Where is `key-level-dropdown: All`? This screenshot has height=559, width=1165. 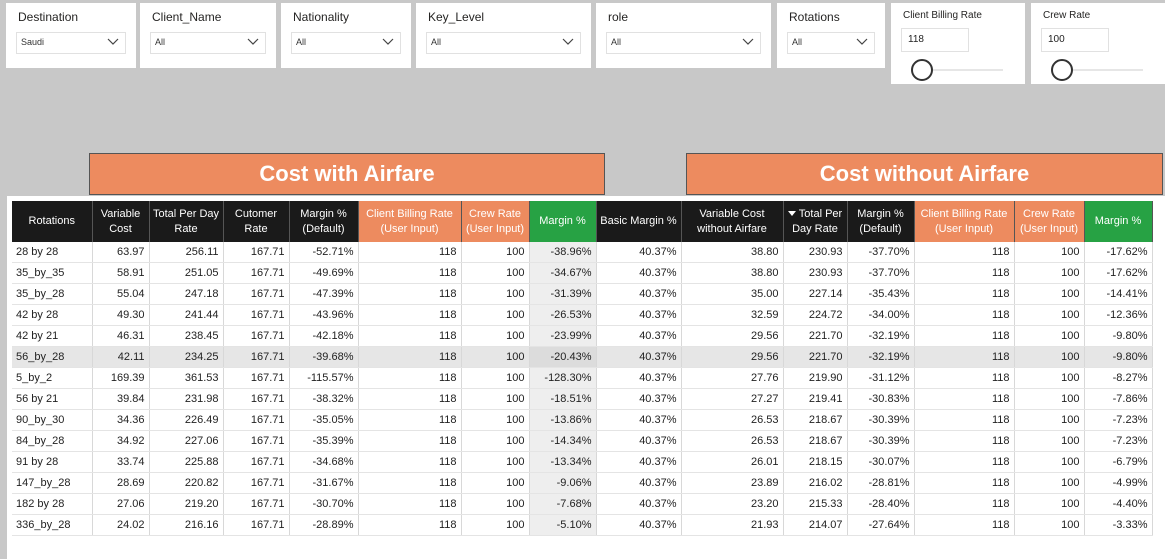 key-level-dropdown: All is located at coordinates (503, 43).